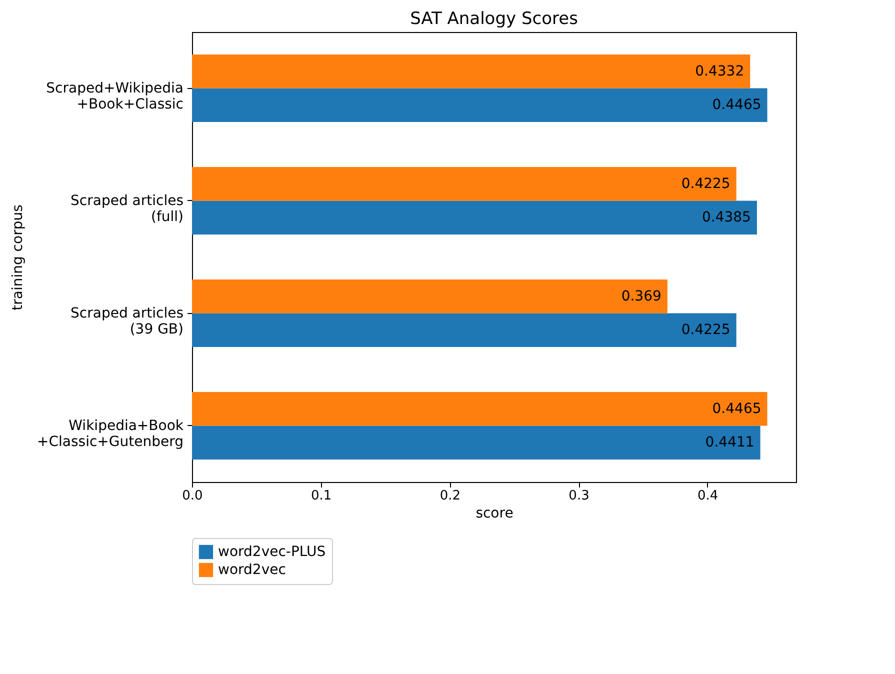 The width and height of the screenshot is (895, 674). I want to click on data-label: 0.369, so click(641, 296).